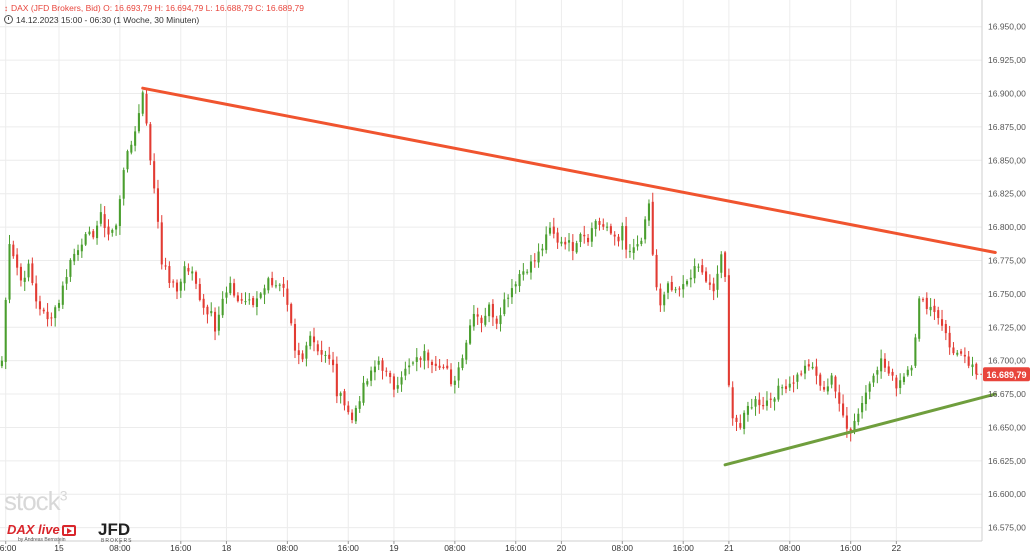 This screenshot has height=554, width=1030. Describe the element at coordinates (1007, 361) in the screenshot. I see `y-tick-label: 16.700,00` at that location.